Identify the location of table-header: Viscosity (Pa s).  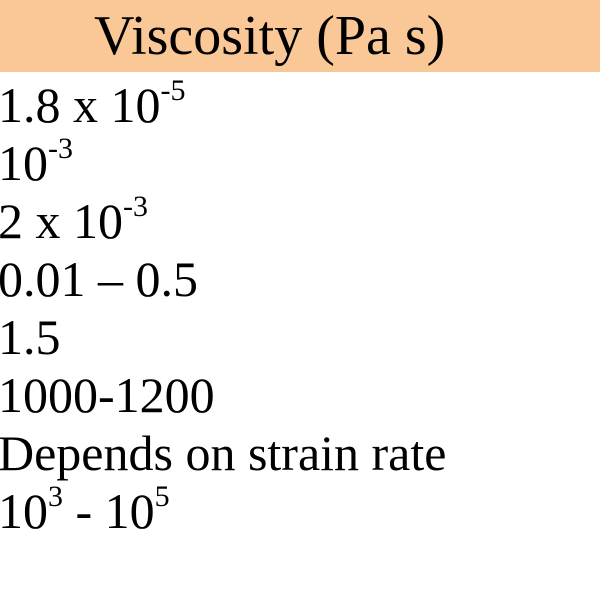
(300, 36).